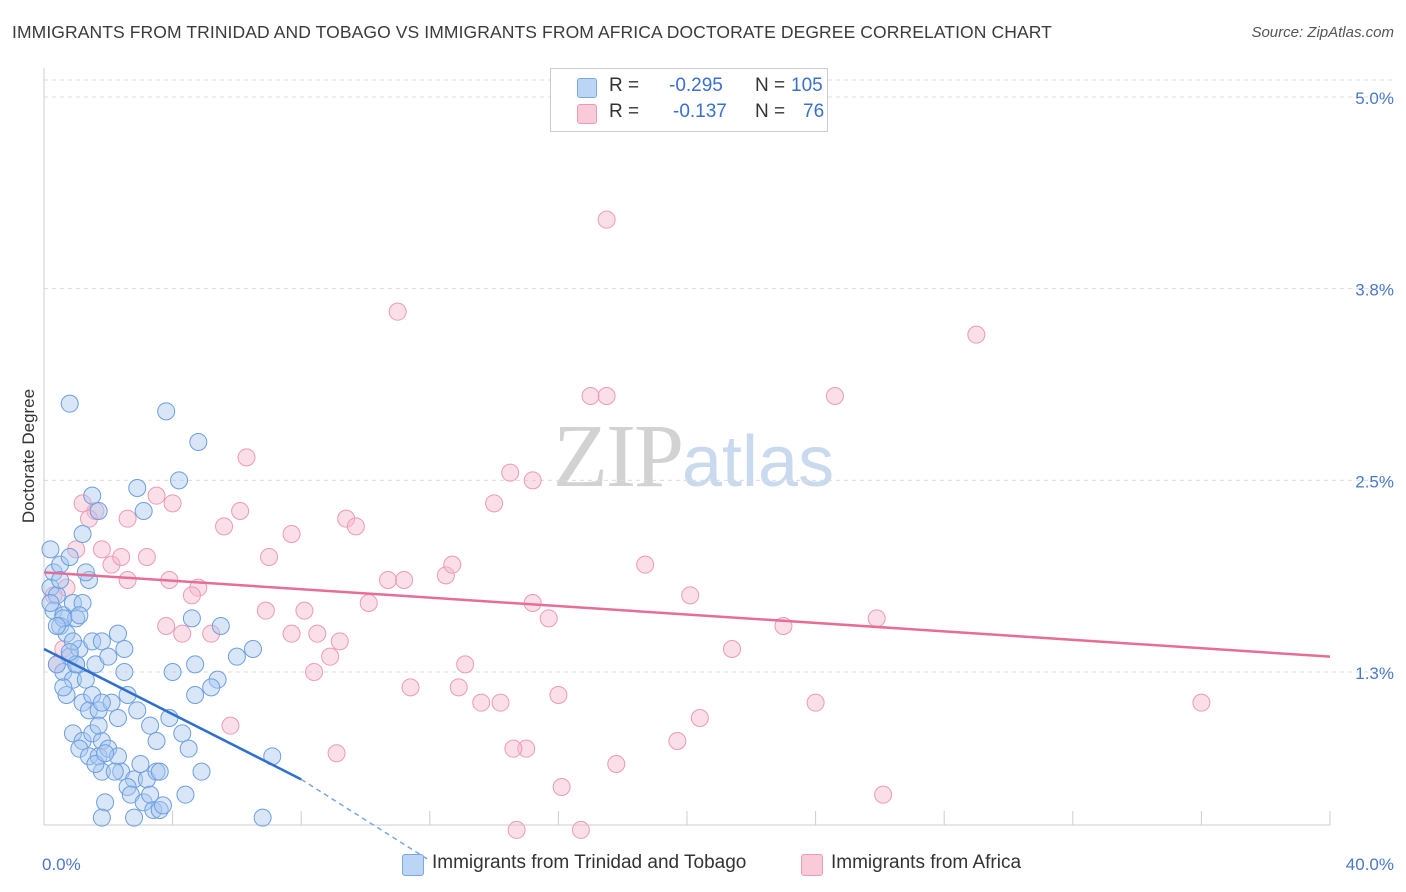 This screenshot has width=1406, height=892. Describe the element at coordinates (812, 865) in the screenshot. I see `bottom-legend-swatch-pink` at that location.